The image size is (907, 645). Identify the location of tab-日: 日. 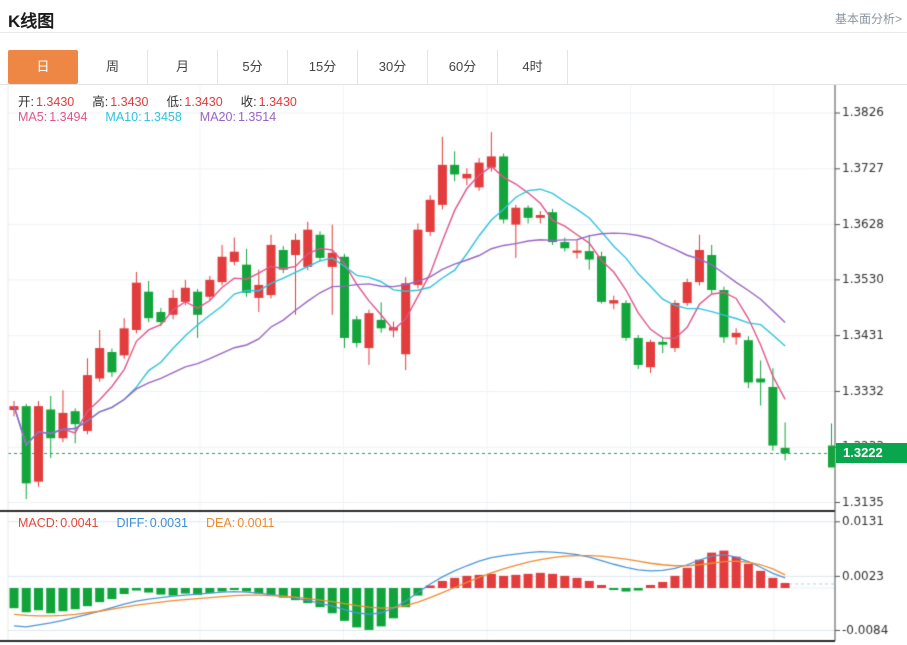
(43, 67).